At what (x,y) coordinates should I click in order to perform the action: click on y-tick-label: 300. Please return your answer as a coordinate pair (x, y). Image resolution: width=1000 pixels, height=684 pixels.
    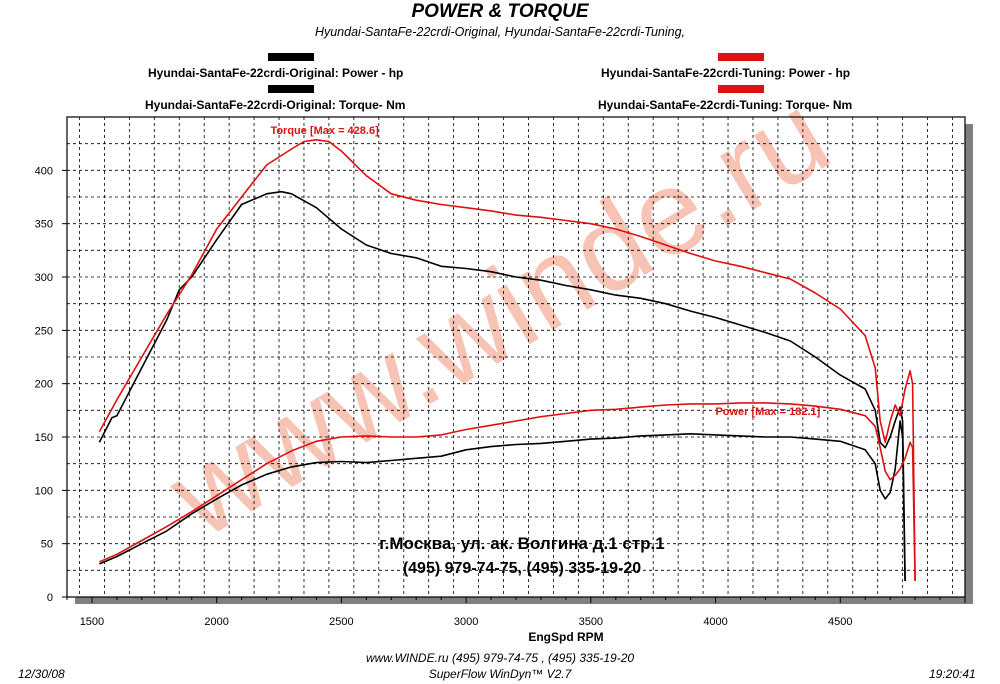
    Looking at the image, I should click on (44, 278).